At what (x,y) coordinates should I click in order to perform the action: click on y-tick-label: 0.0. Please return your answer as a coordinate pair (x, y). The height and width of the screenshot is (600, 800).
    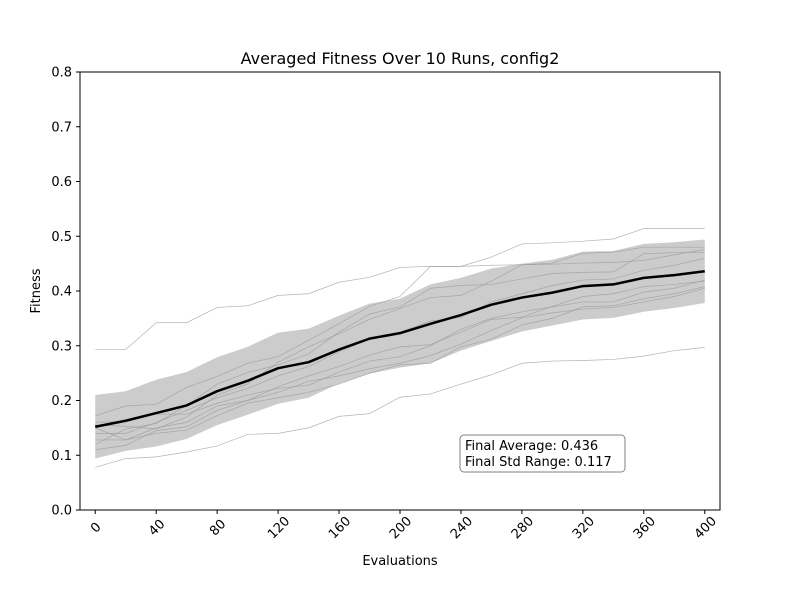
    Looking at the image, I should click on (61, 511).